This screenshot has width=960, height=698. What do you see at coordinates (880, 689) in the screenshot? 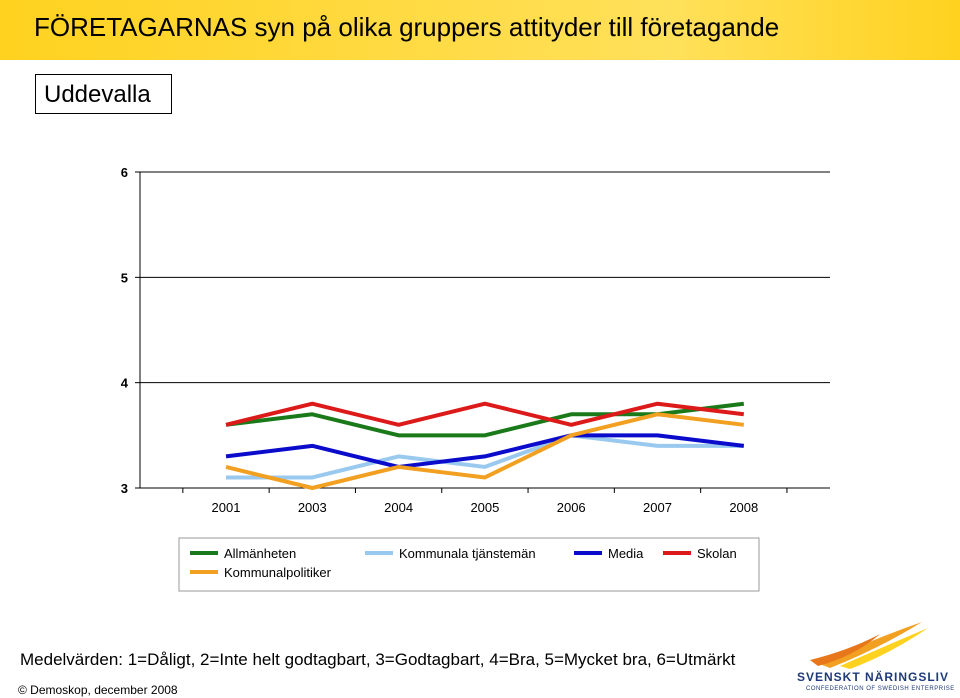
I see `logo-subtitle: CONFEDERATION OF SWEDISH ENTERPRISE` at bounding box center [880, 689].